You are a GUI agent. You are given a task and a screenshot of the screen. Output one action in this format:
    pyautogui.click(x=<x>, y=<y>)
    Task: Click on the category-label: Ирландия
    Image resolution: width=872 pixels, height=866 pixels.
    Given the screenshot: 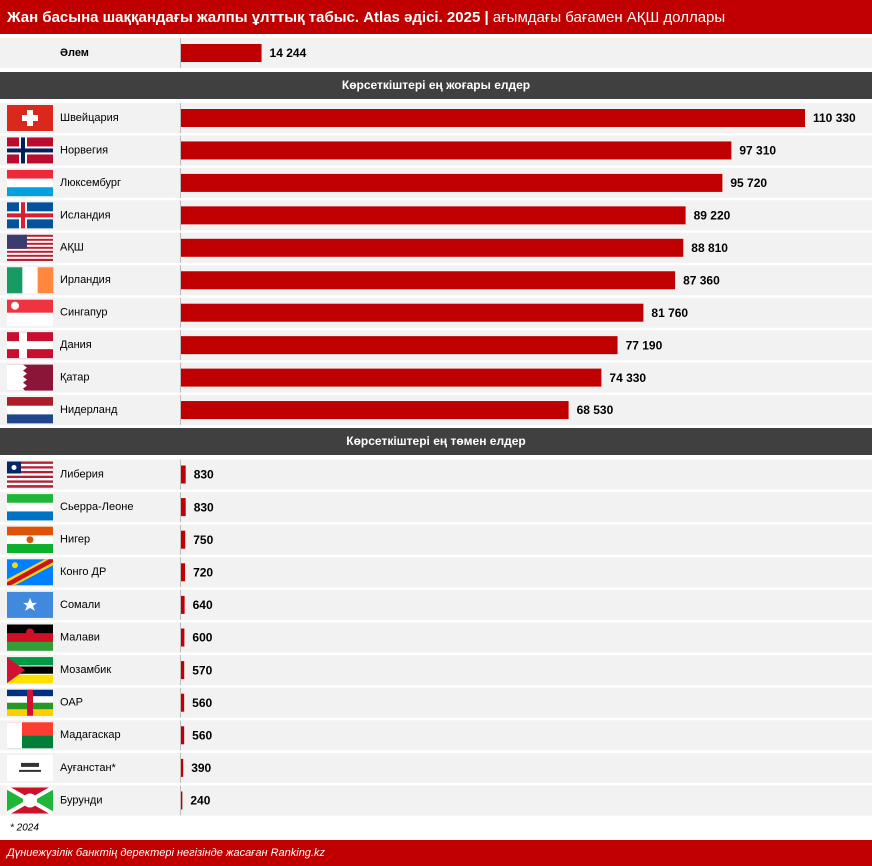 What is the action you would take?
    pyautogui.click(x=85, y=280)
    